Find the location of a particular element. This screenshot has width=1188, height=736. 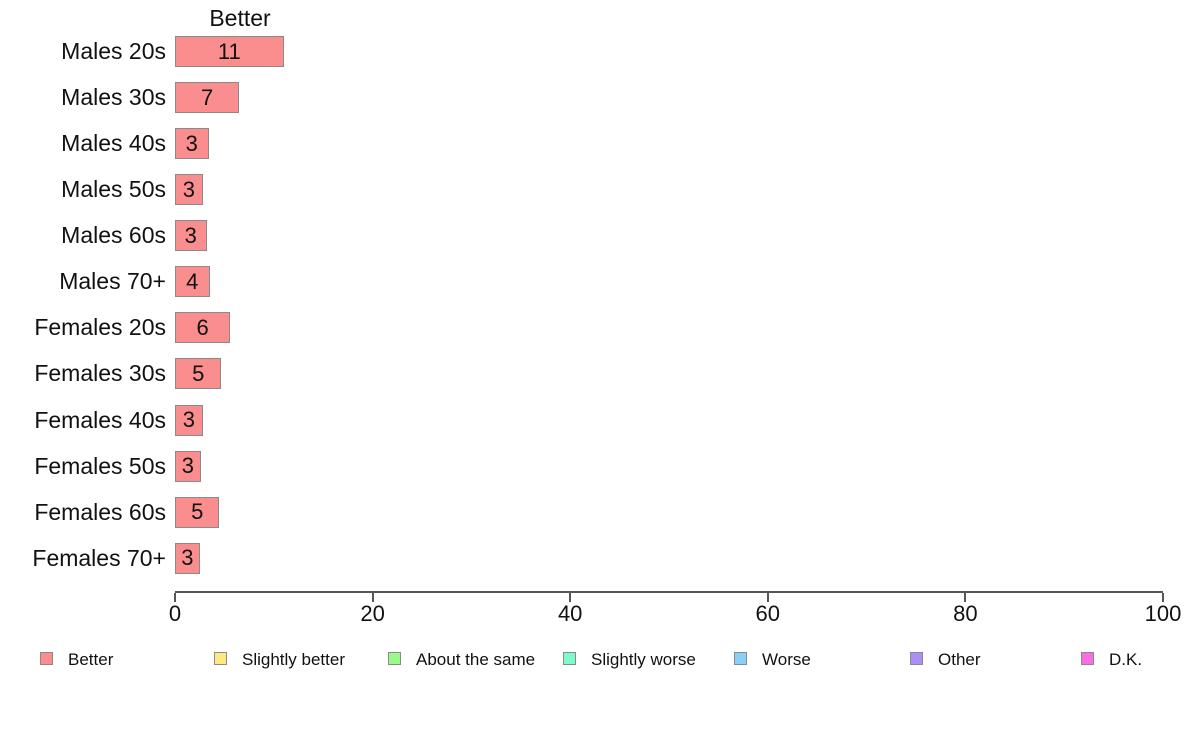

category-label: Females 60s is located at coordinates (100, 511).